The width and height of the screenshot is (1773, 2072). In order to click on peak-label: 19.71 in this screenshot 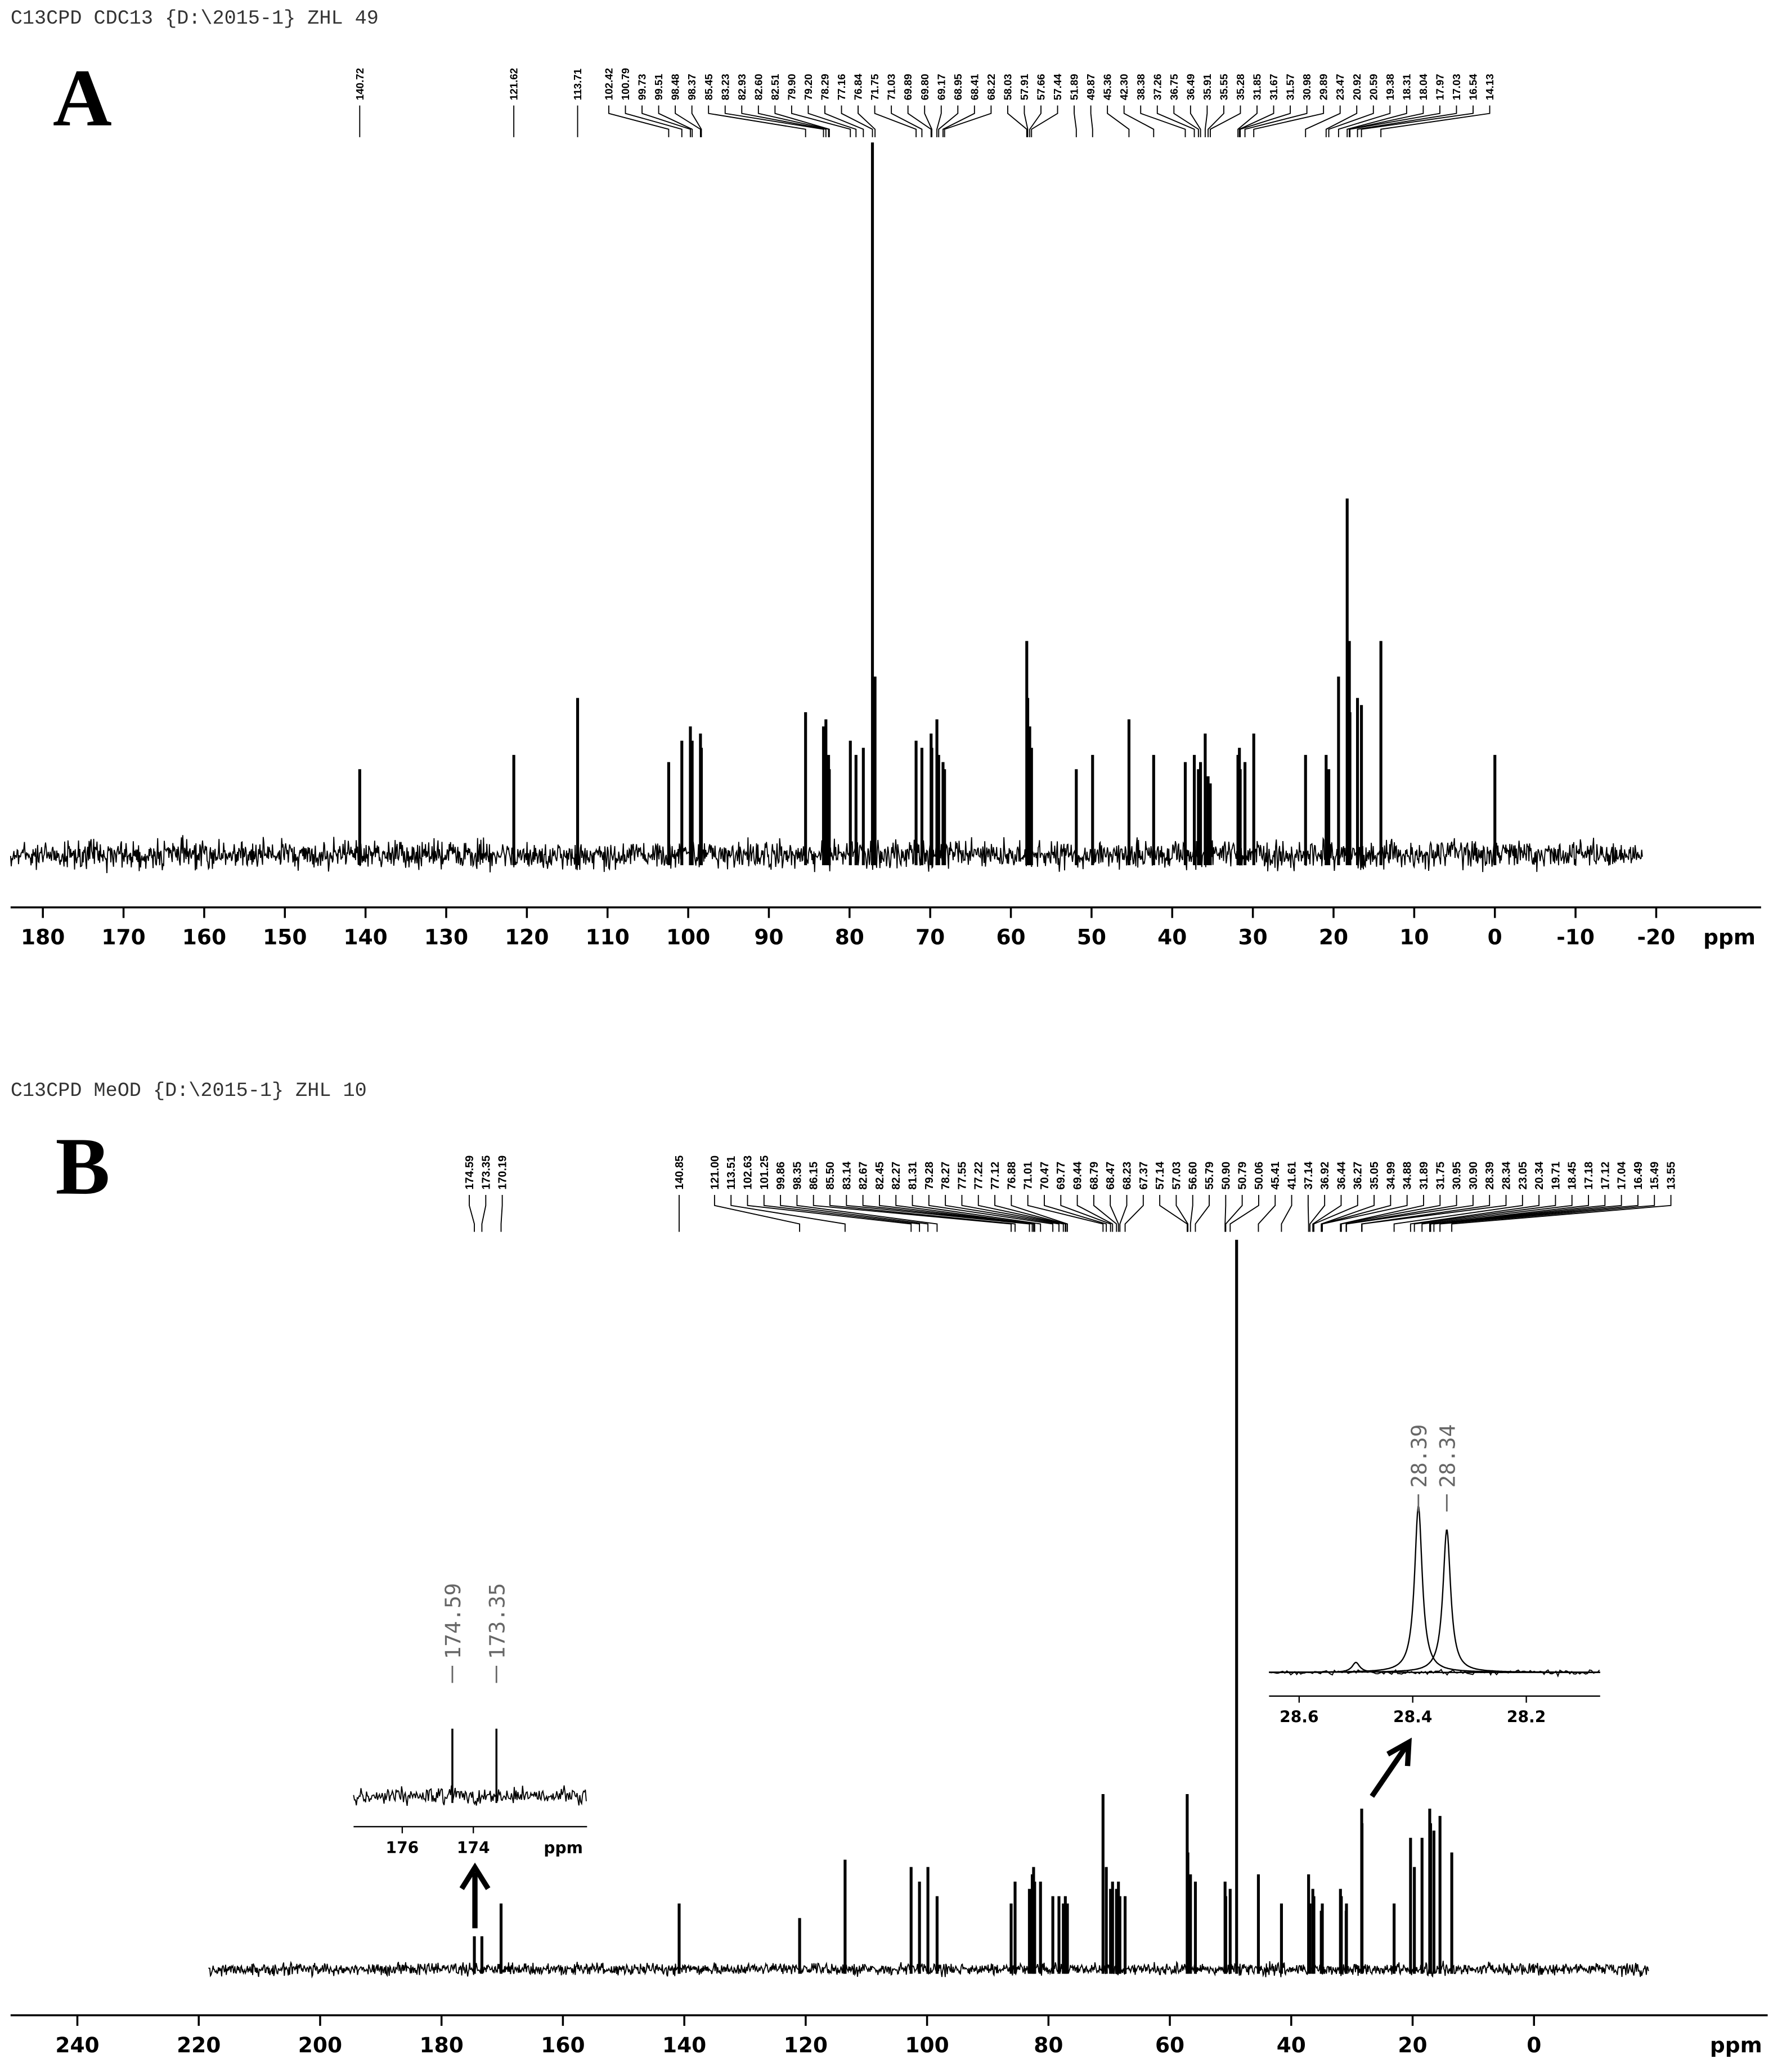, I will do `click(1556, 1176)`.